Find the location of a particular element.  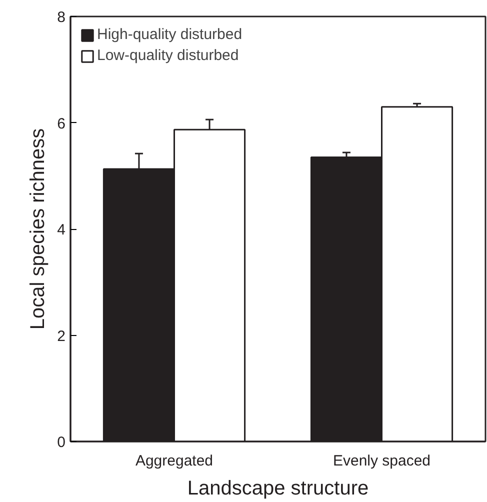

y-tick-label: 8 is located at coordinates (61, 17).